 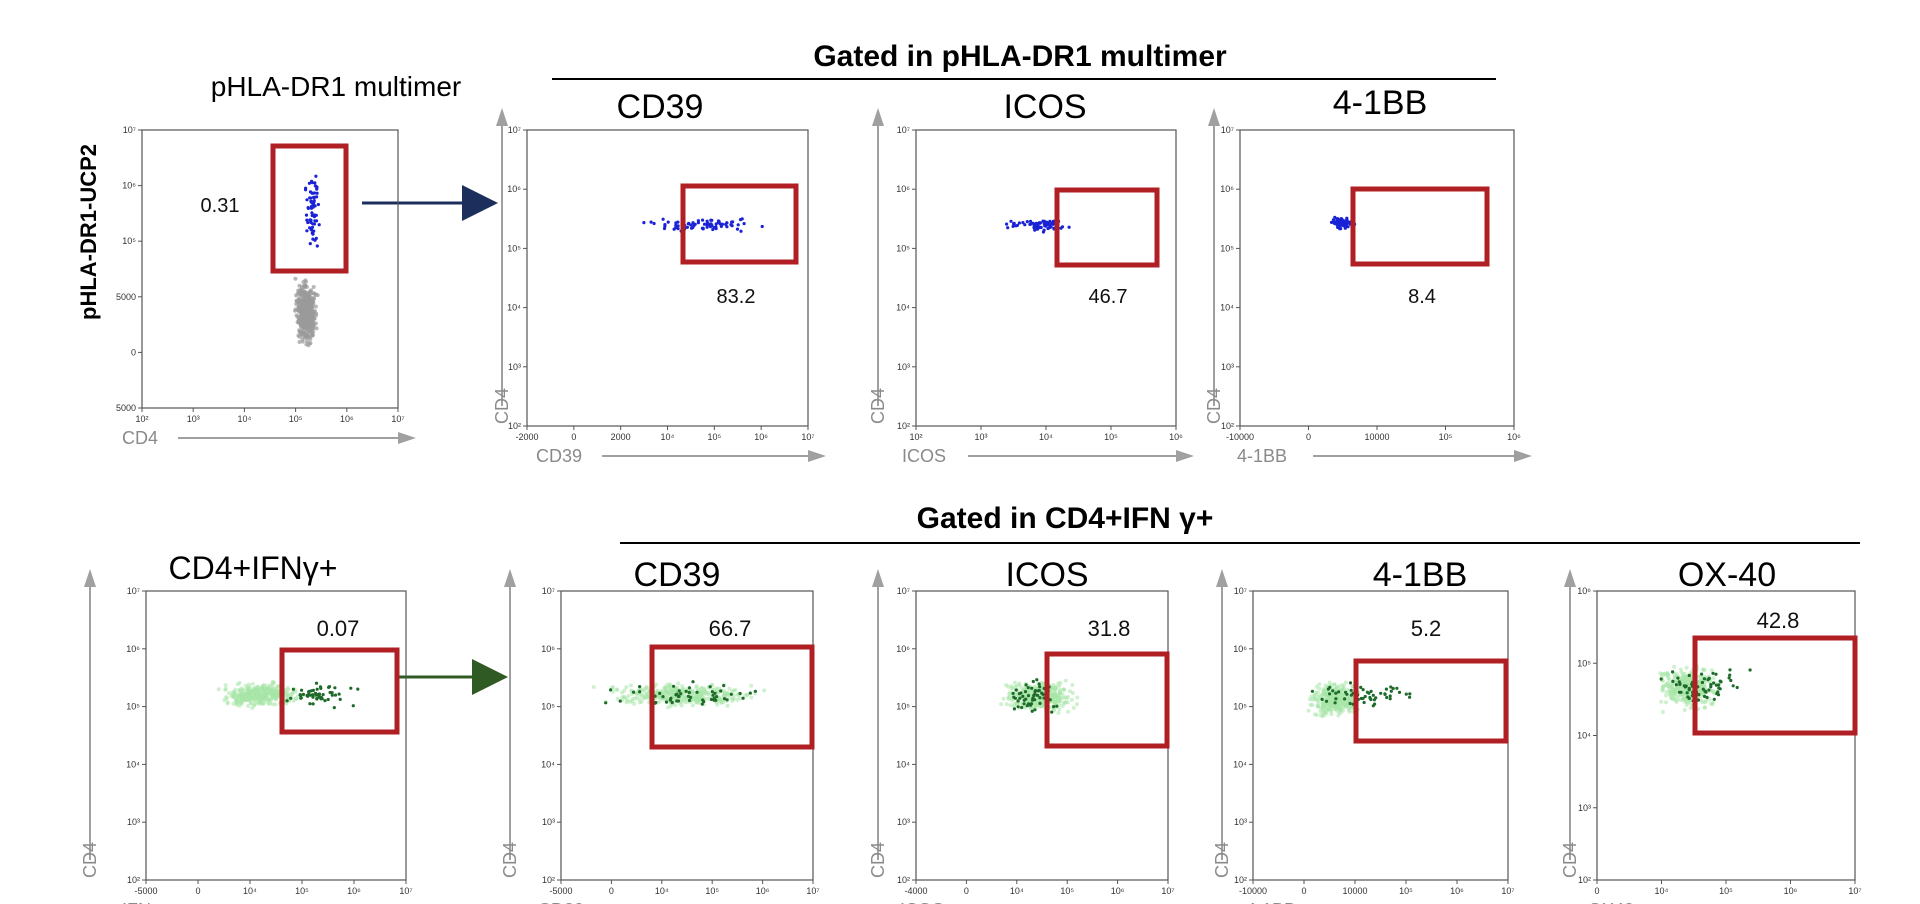 I want to click on gate-percent: 66.7, so click(x=730, y=628).